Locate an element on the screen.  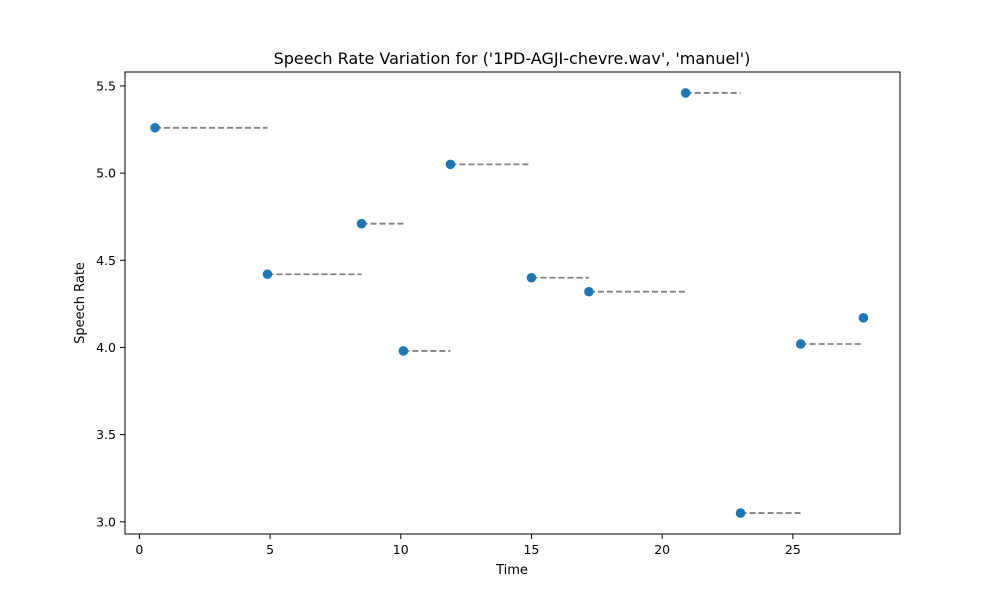
y-tick-label-0: 3.0 is located at coordinates (106, 521).